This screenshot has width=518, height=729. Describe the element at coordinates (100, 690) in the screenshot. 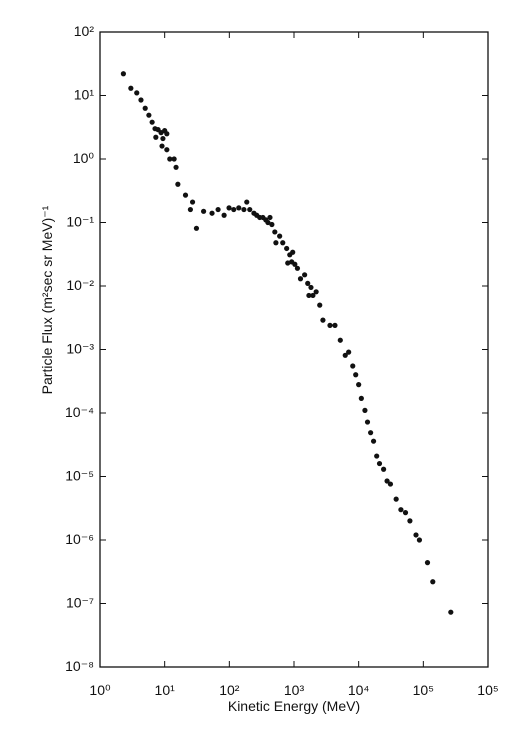

I see `x-tick-label: 10⁰` at that location.